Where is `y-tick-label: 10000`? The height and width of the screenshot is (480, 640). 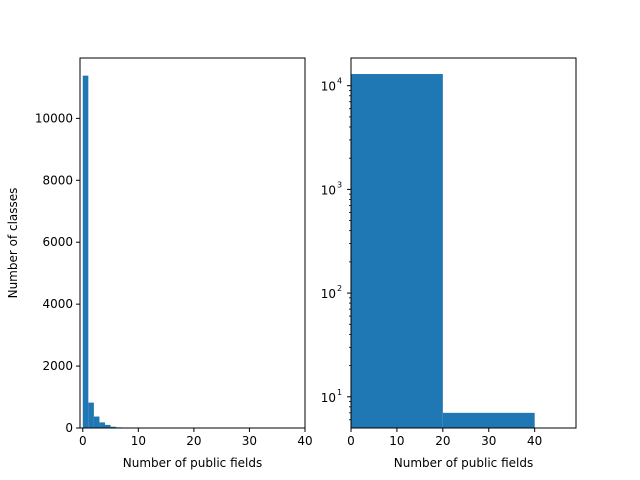
y-tick-label: 10000 is located at coordinates (54, 118).